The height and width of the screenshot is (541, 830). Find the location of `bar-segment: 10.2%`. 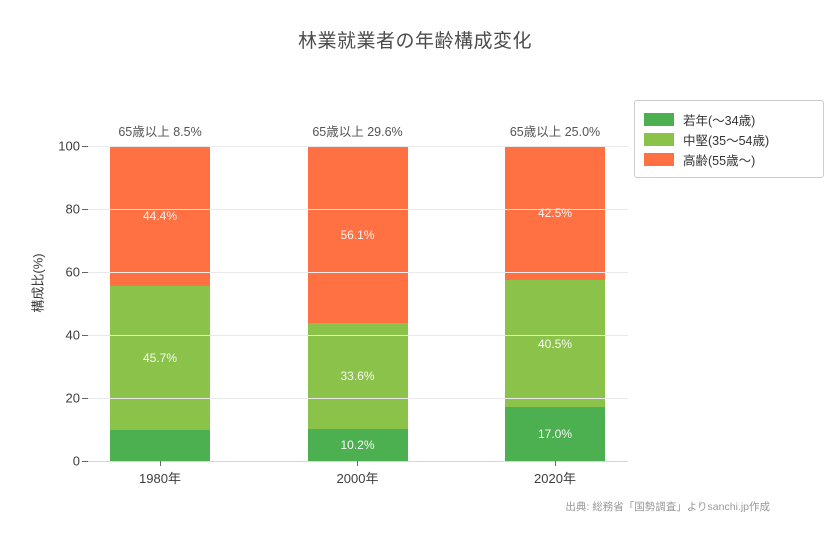

bar-segment: 10.2% is located at coordinates (357, 444).